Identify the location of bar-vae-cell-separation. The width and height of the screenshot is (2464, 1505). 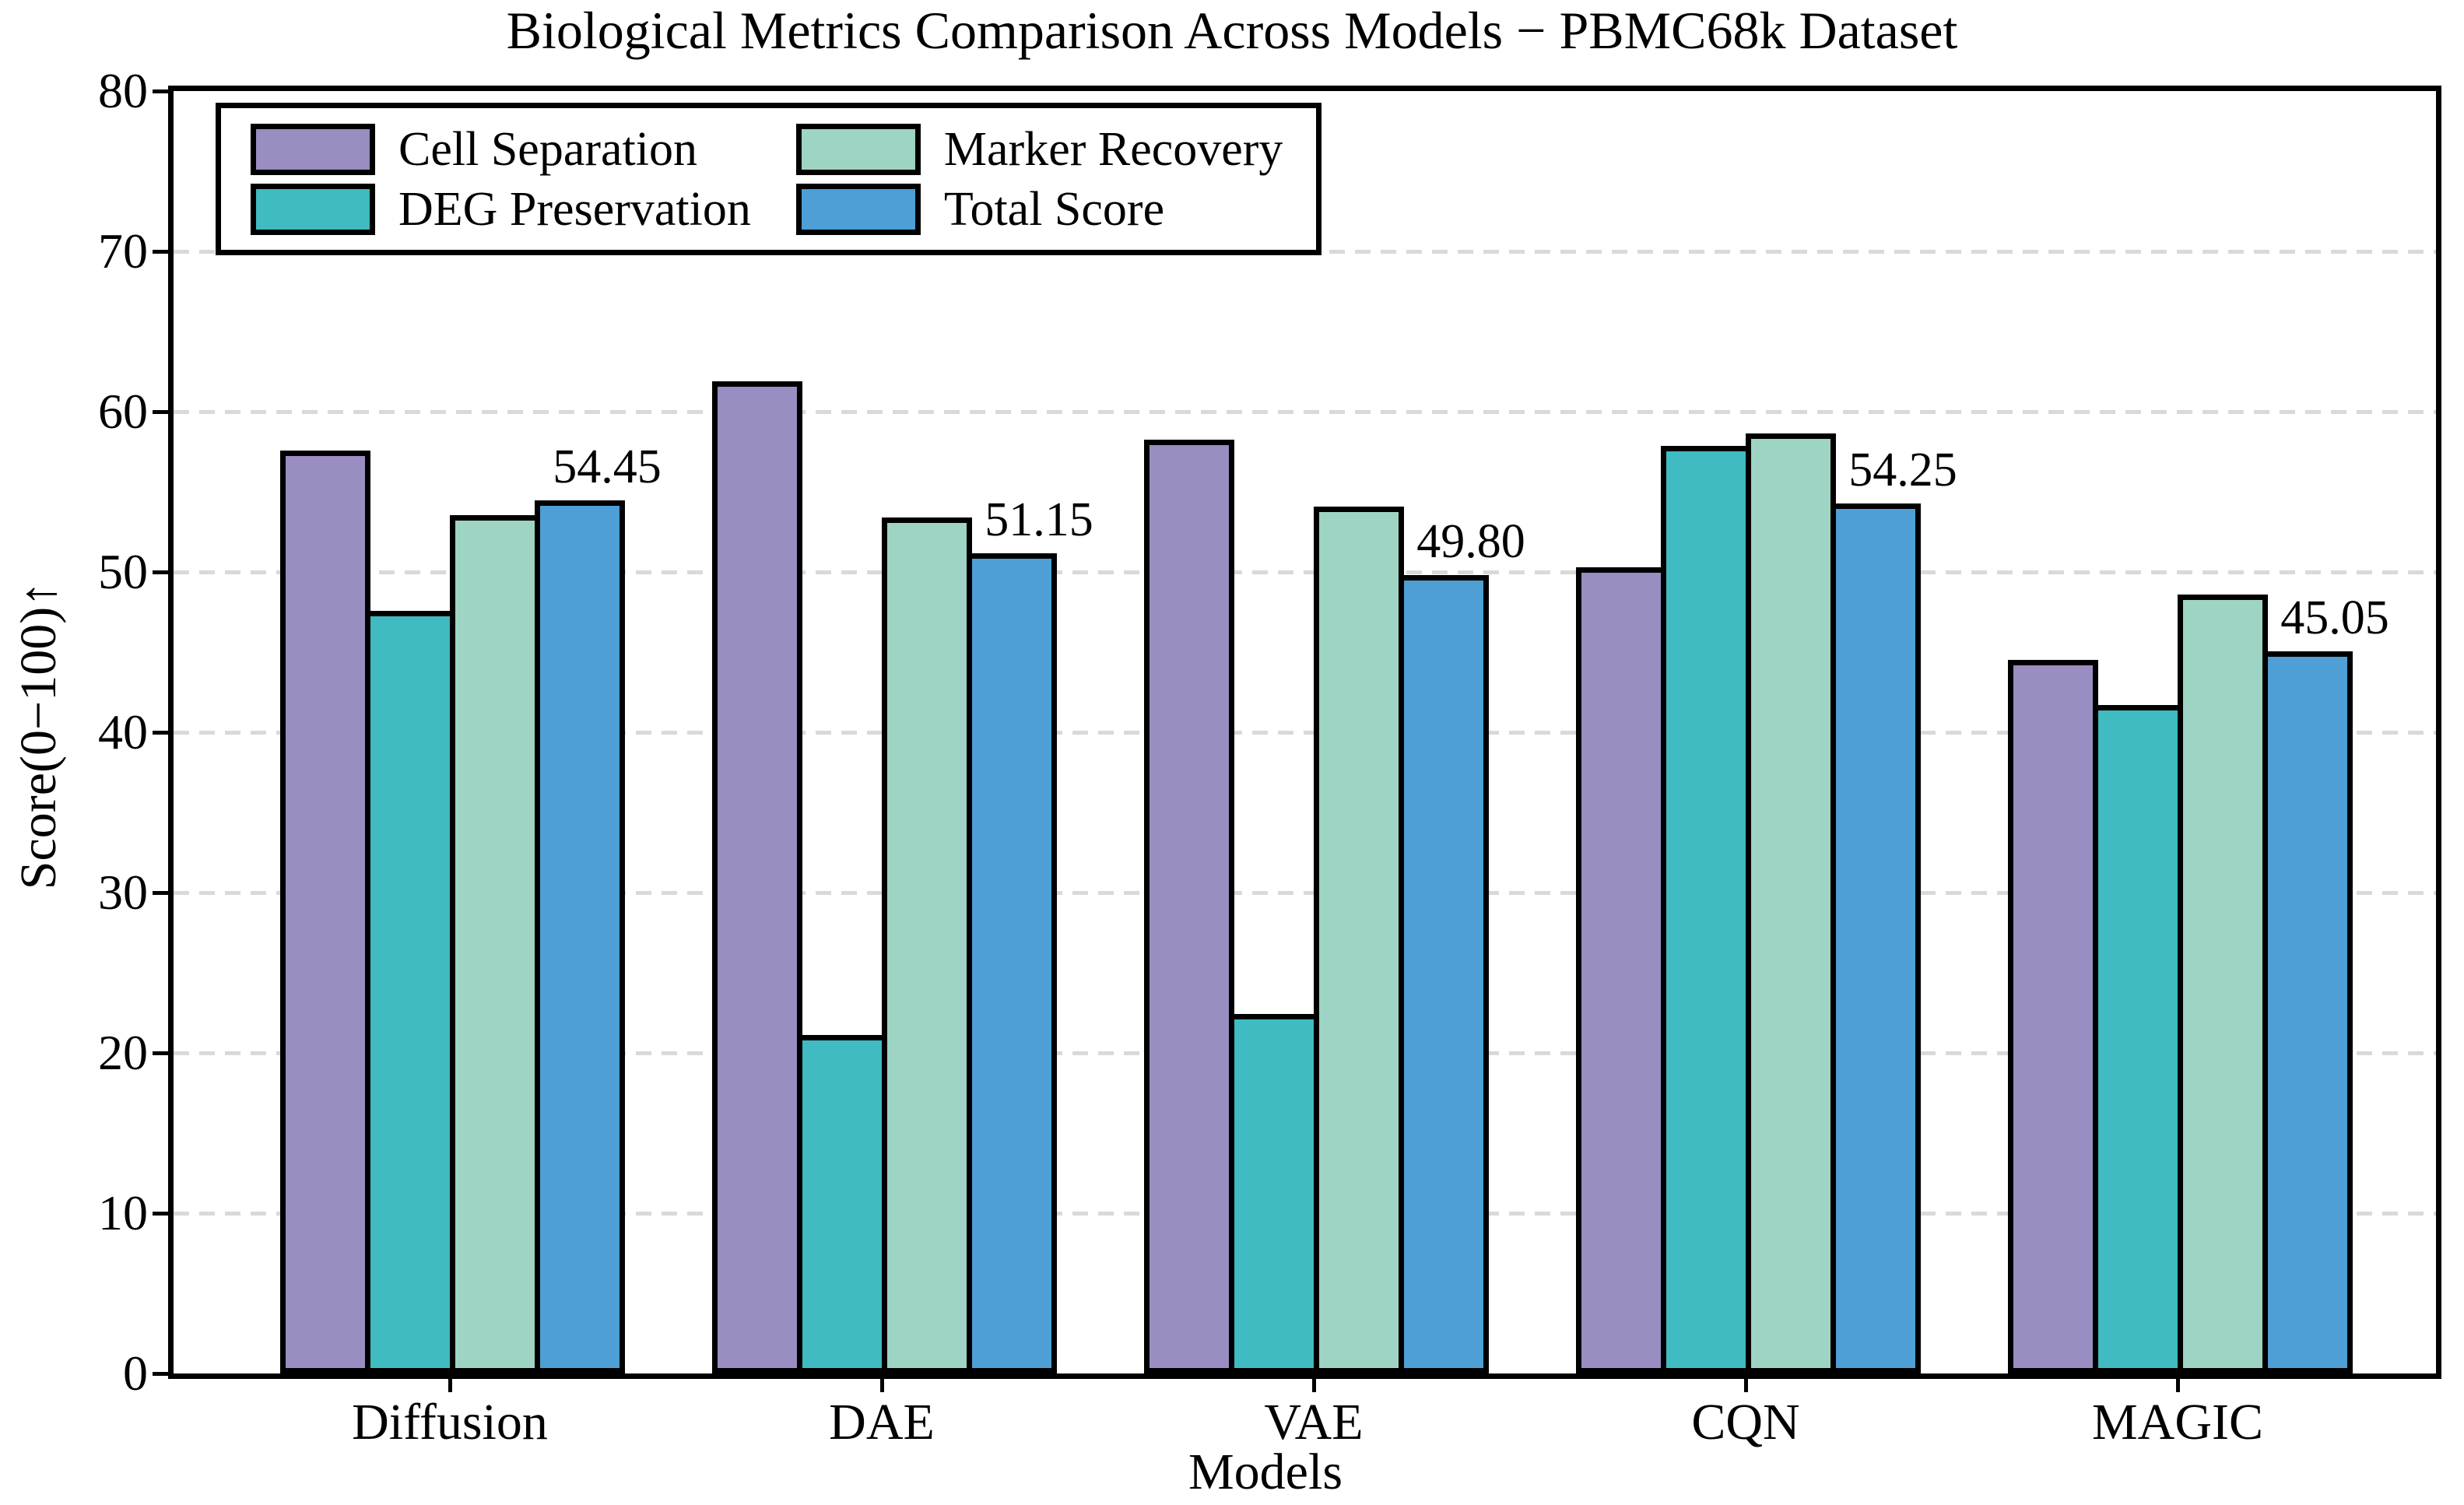
(1189, 906).